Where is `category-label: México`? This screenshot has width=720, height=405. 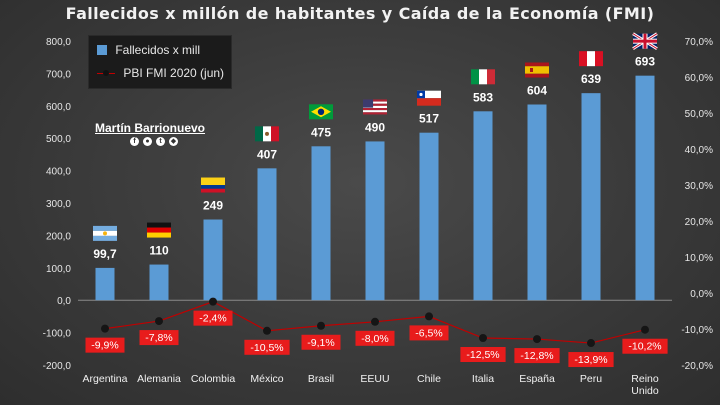 category-label: México is located at coordinates (266, 379).